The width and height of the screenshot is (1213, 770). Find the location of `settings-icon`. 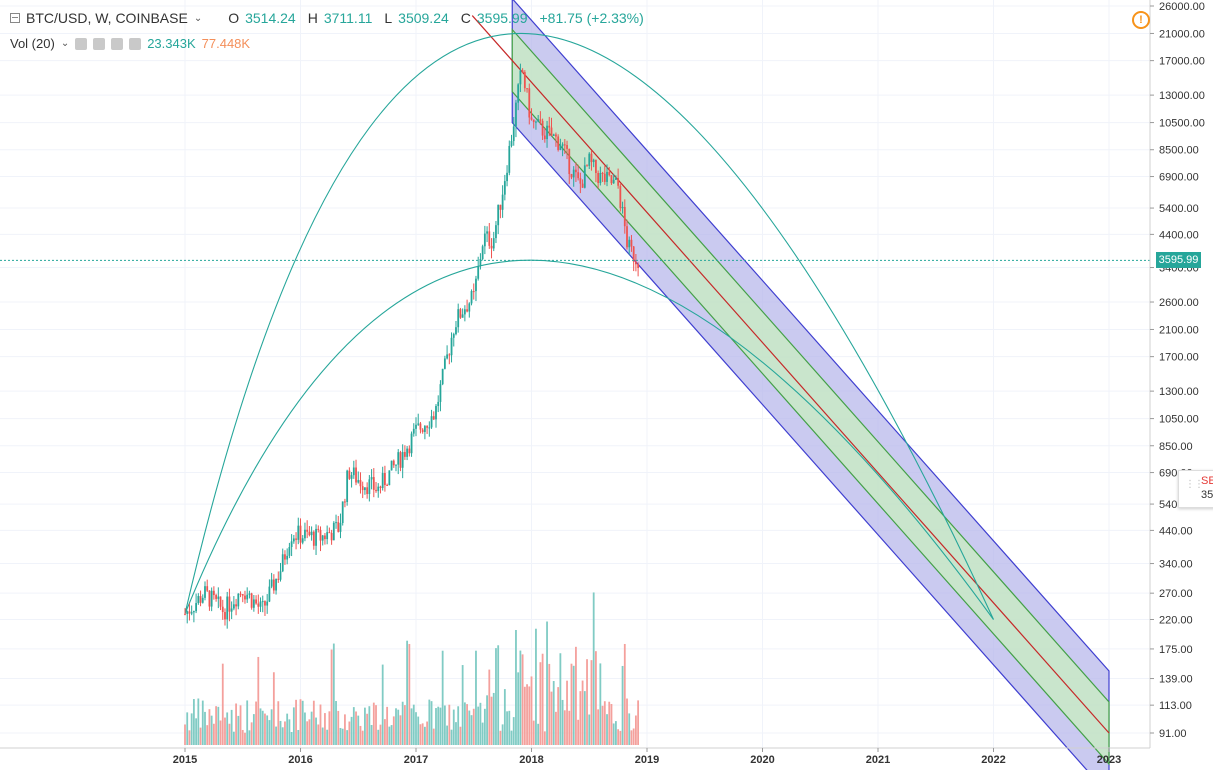

settings-icon is located at coordinates (99, 43).